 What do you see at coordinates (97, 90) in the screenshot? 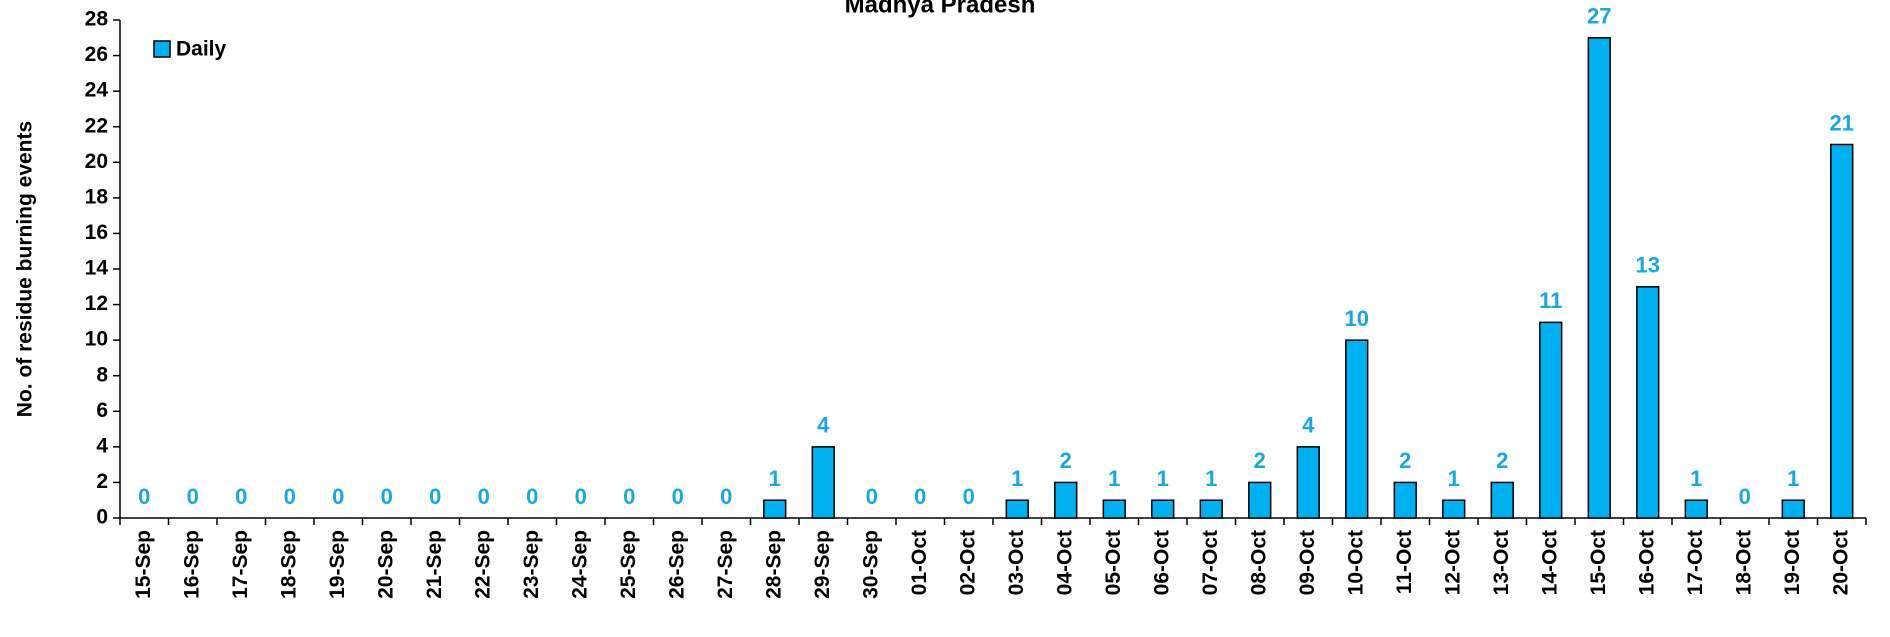
I see `y-tick-label: 24` at bounding box center [97, 90].